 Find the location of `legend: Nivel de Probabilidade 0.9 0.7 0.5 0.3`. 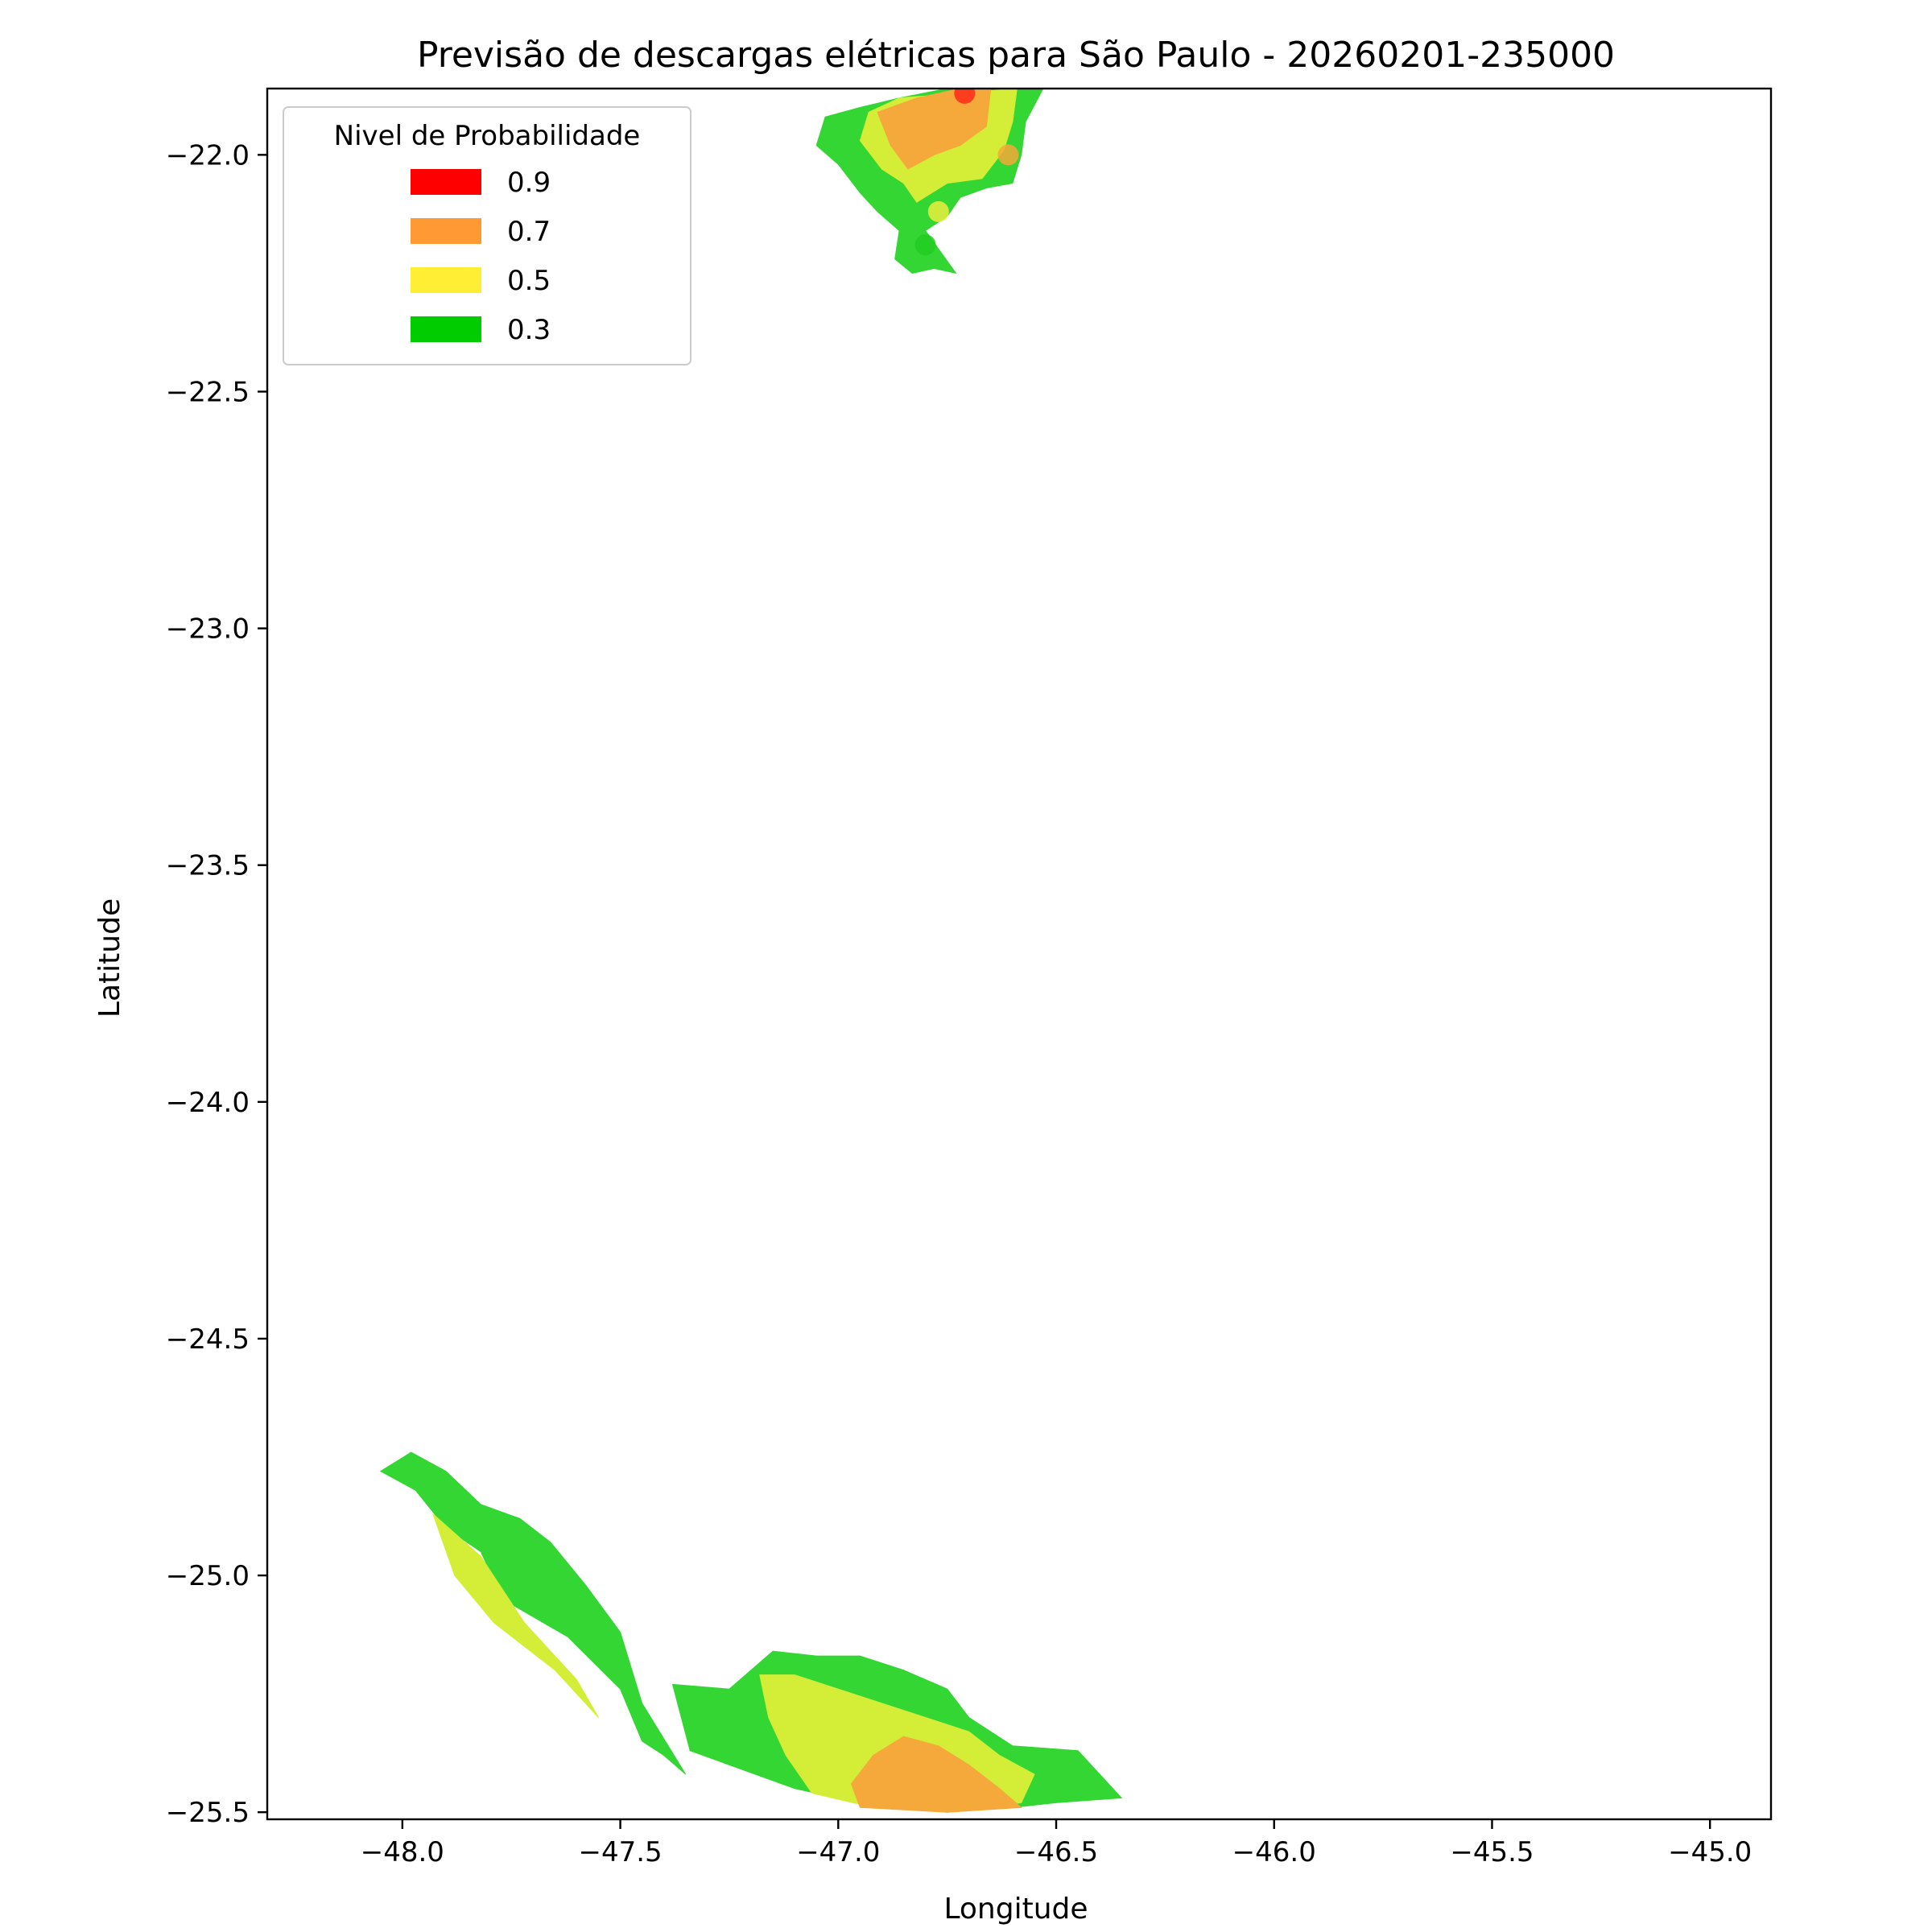

legend: Nivel de Probabilidade 0.9 0.7 0.5 0.3 is located at coordinates (487, 235).